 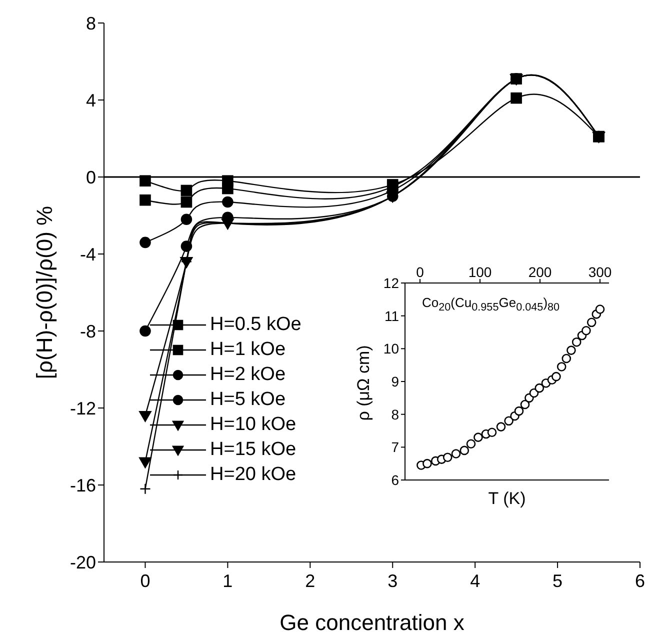 What do you see at coordinates (44, 293) in the screenshot?
I see `y-axis-title: [ρ(H)-ρ(0)]/ρ(0) %` at bounding box center [44, 293].